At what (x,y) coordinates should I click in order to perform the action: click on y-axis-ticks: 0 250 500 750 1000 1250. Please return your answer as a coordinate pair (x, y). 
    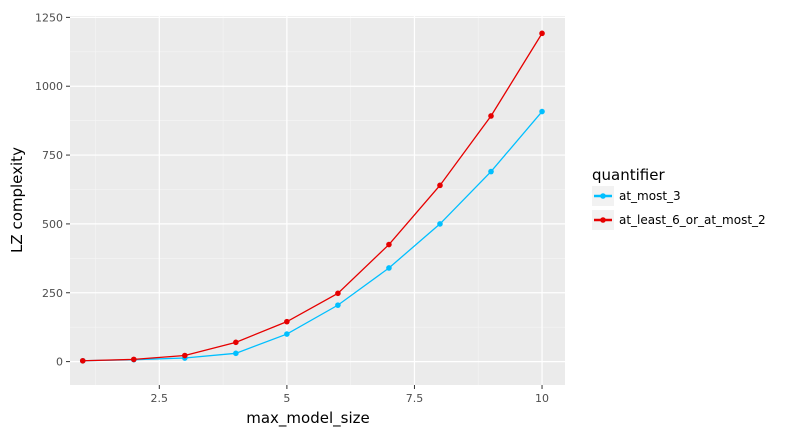
    Looking at the image, I should click on (52, 190).